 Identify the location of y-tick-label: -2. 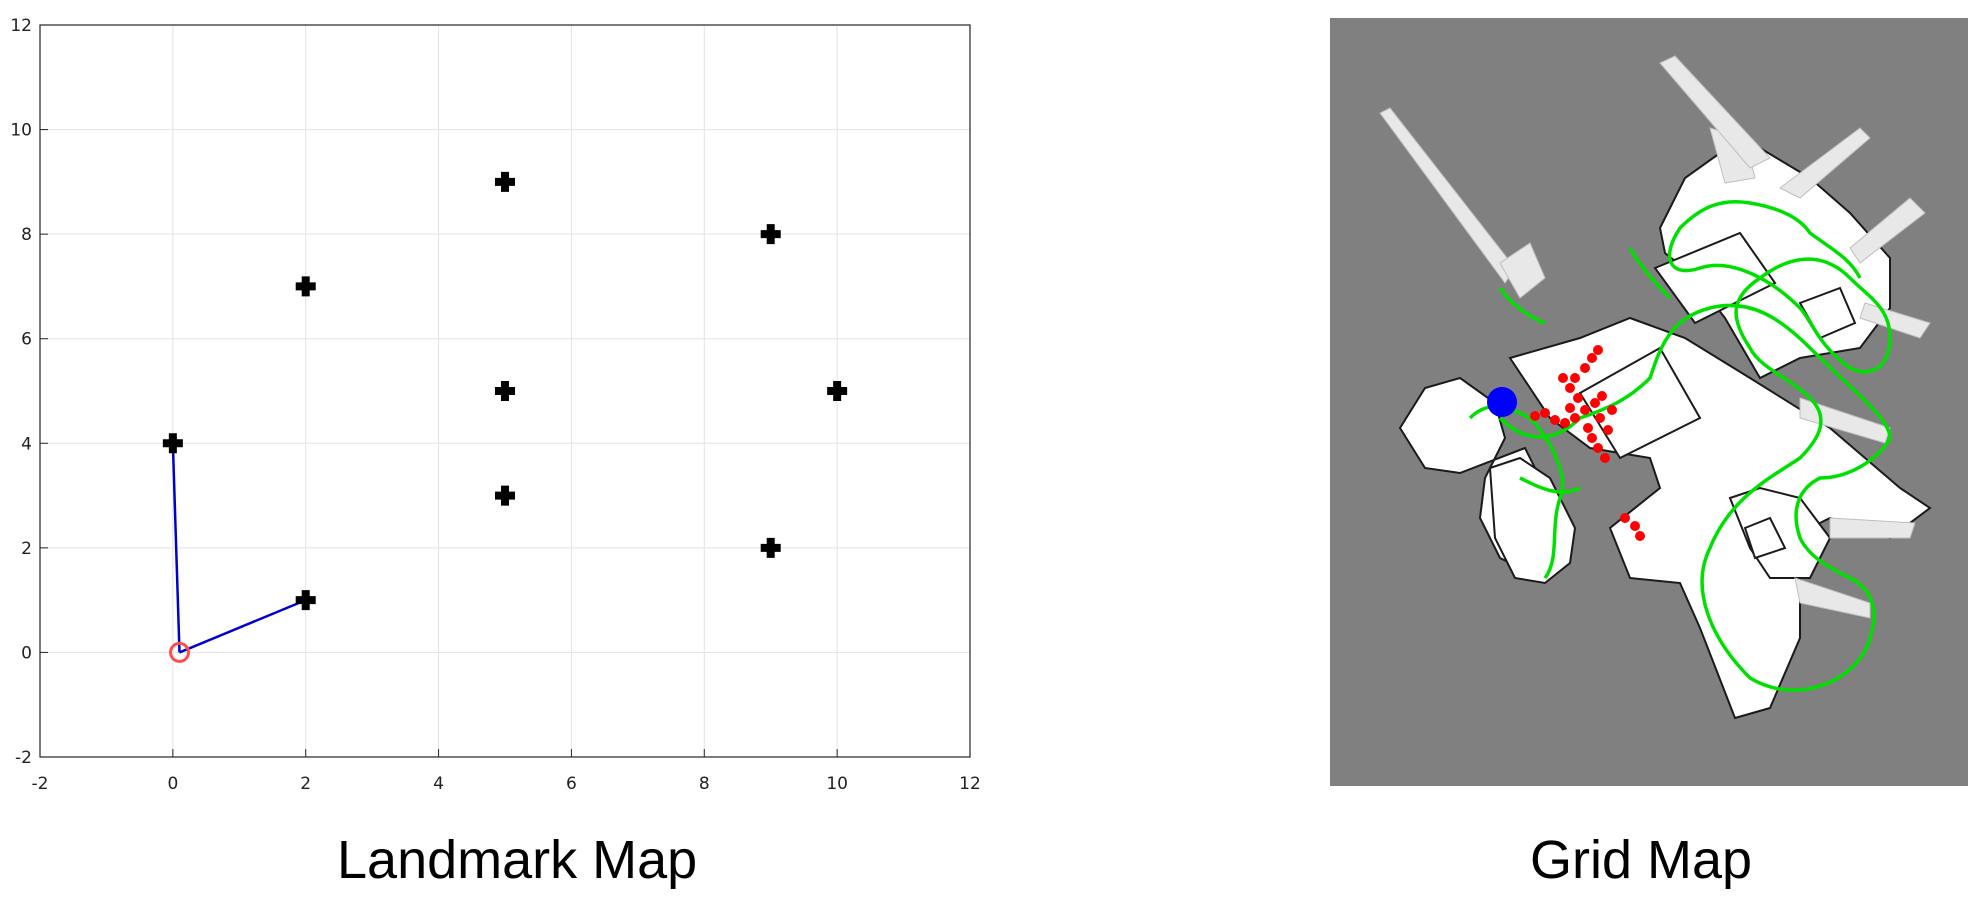
(23, 758).